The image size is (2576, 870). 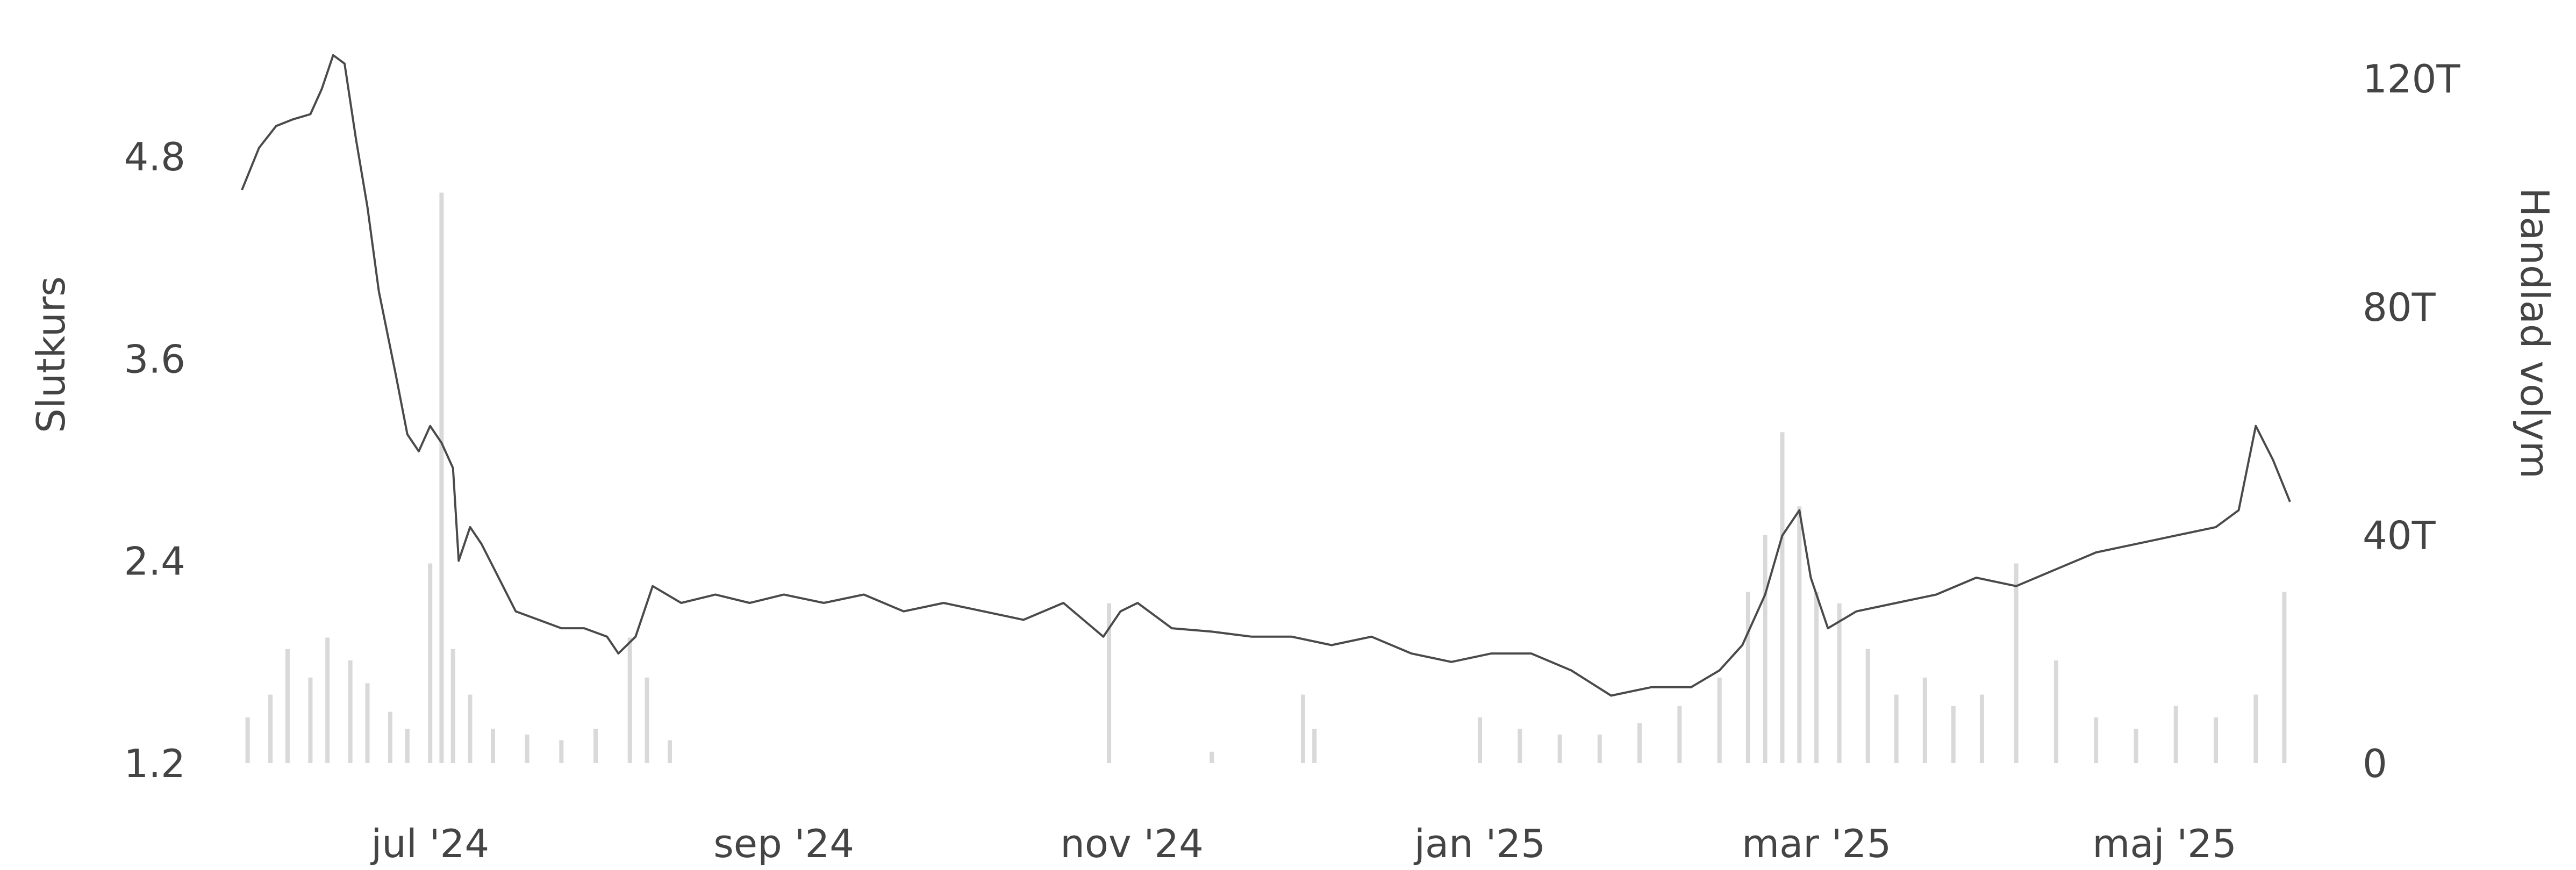 I want to click on x-tick-label: sep '24, so click(x=783, y=843).